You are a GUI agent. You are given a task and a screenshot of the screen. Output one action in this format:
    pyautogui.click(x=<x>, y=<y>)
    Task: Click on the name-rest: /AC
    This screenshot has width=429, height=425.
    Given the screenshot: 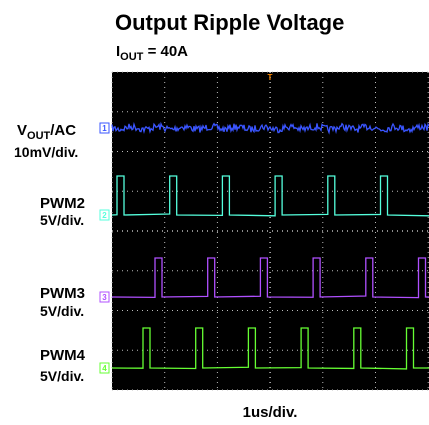 What is the action you would take?
    pyautogui.click(x=63, y=130)
    